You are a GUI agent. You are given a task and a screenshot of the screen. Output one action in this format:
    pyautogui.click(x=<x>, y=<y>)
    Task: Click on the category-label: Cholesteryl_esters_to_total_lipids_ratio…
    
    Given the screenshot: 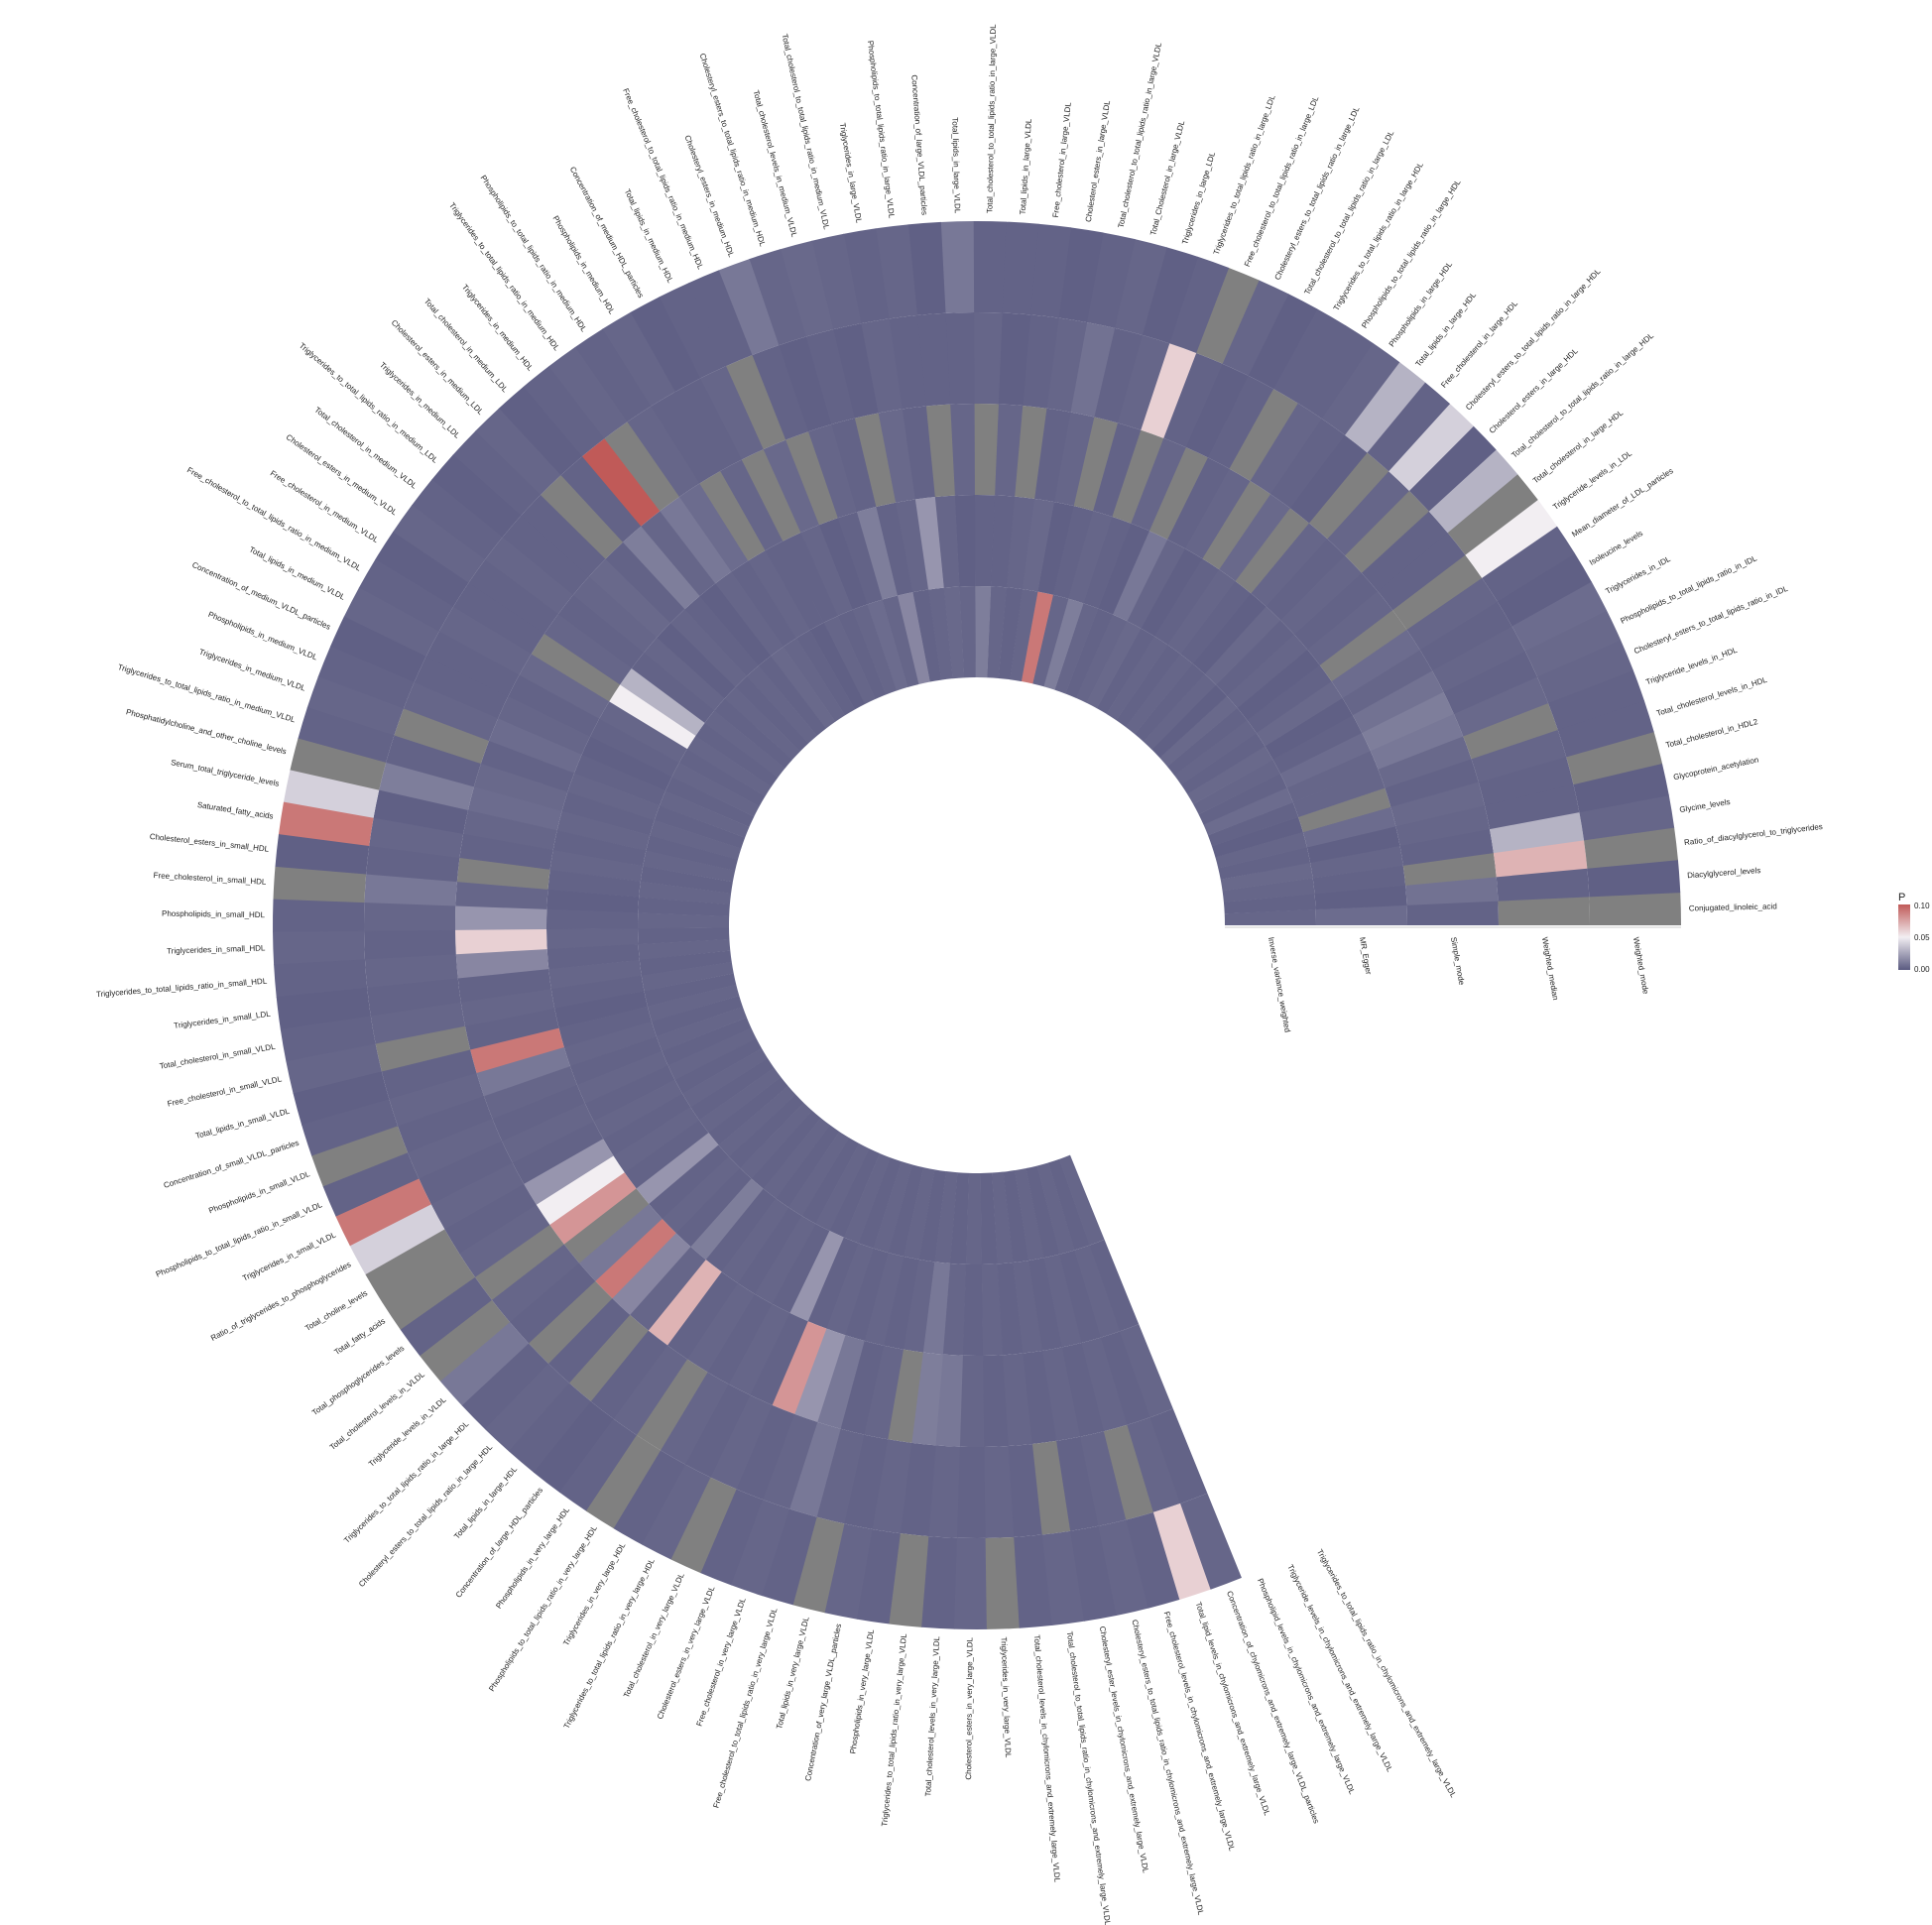 What is the action you would take?
    pyautogui.click(x=1710, y=620)
    